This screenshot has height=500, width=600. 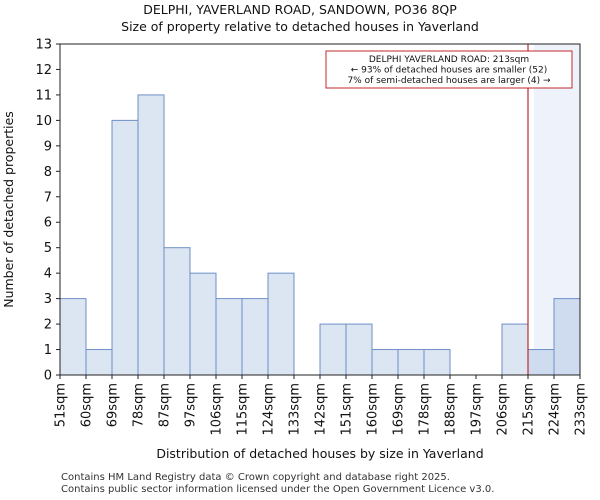 I want to click on x-tick-label: 160sqm, so click(x=373, y=409).